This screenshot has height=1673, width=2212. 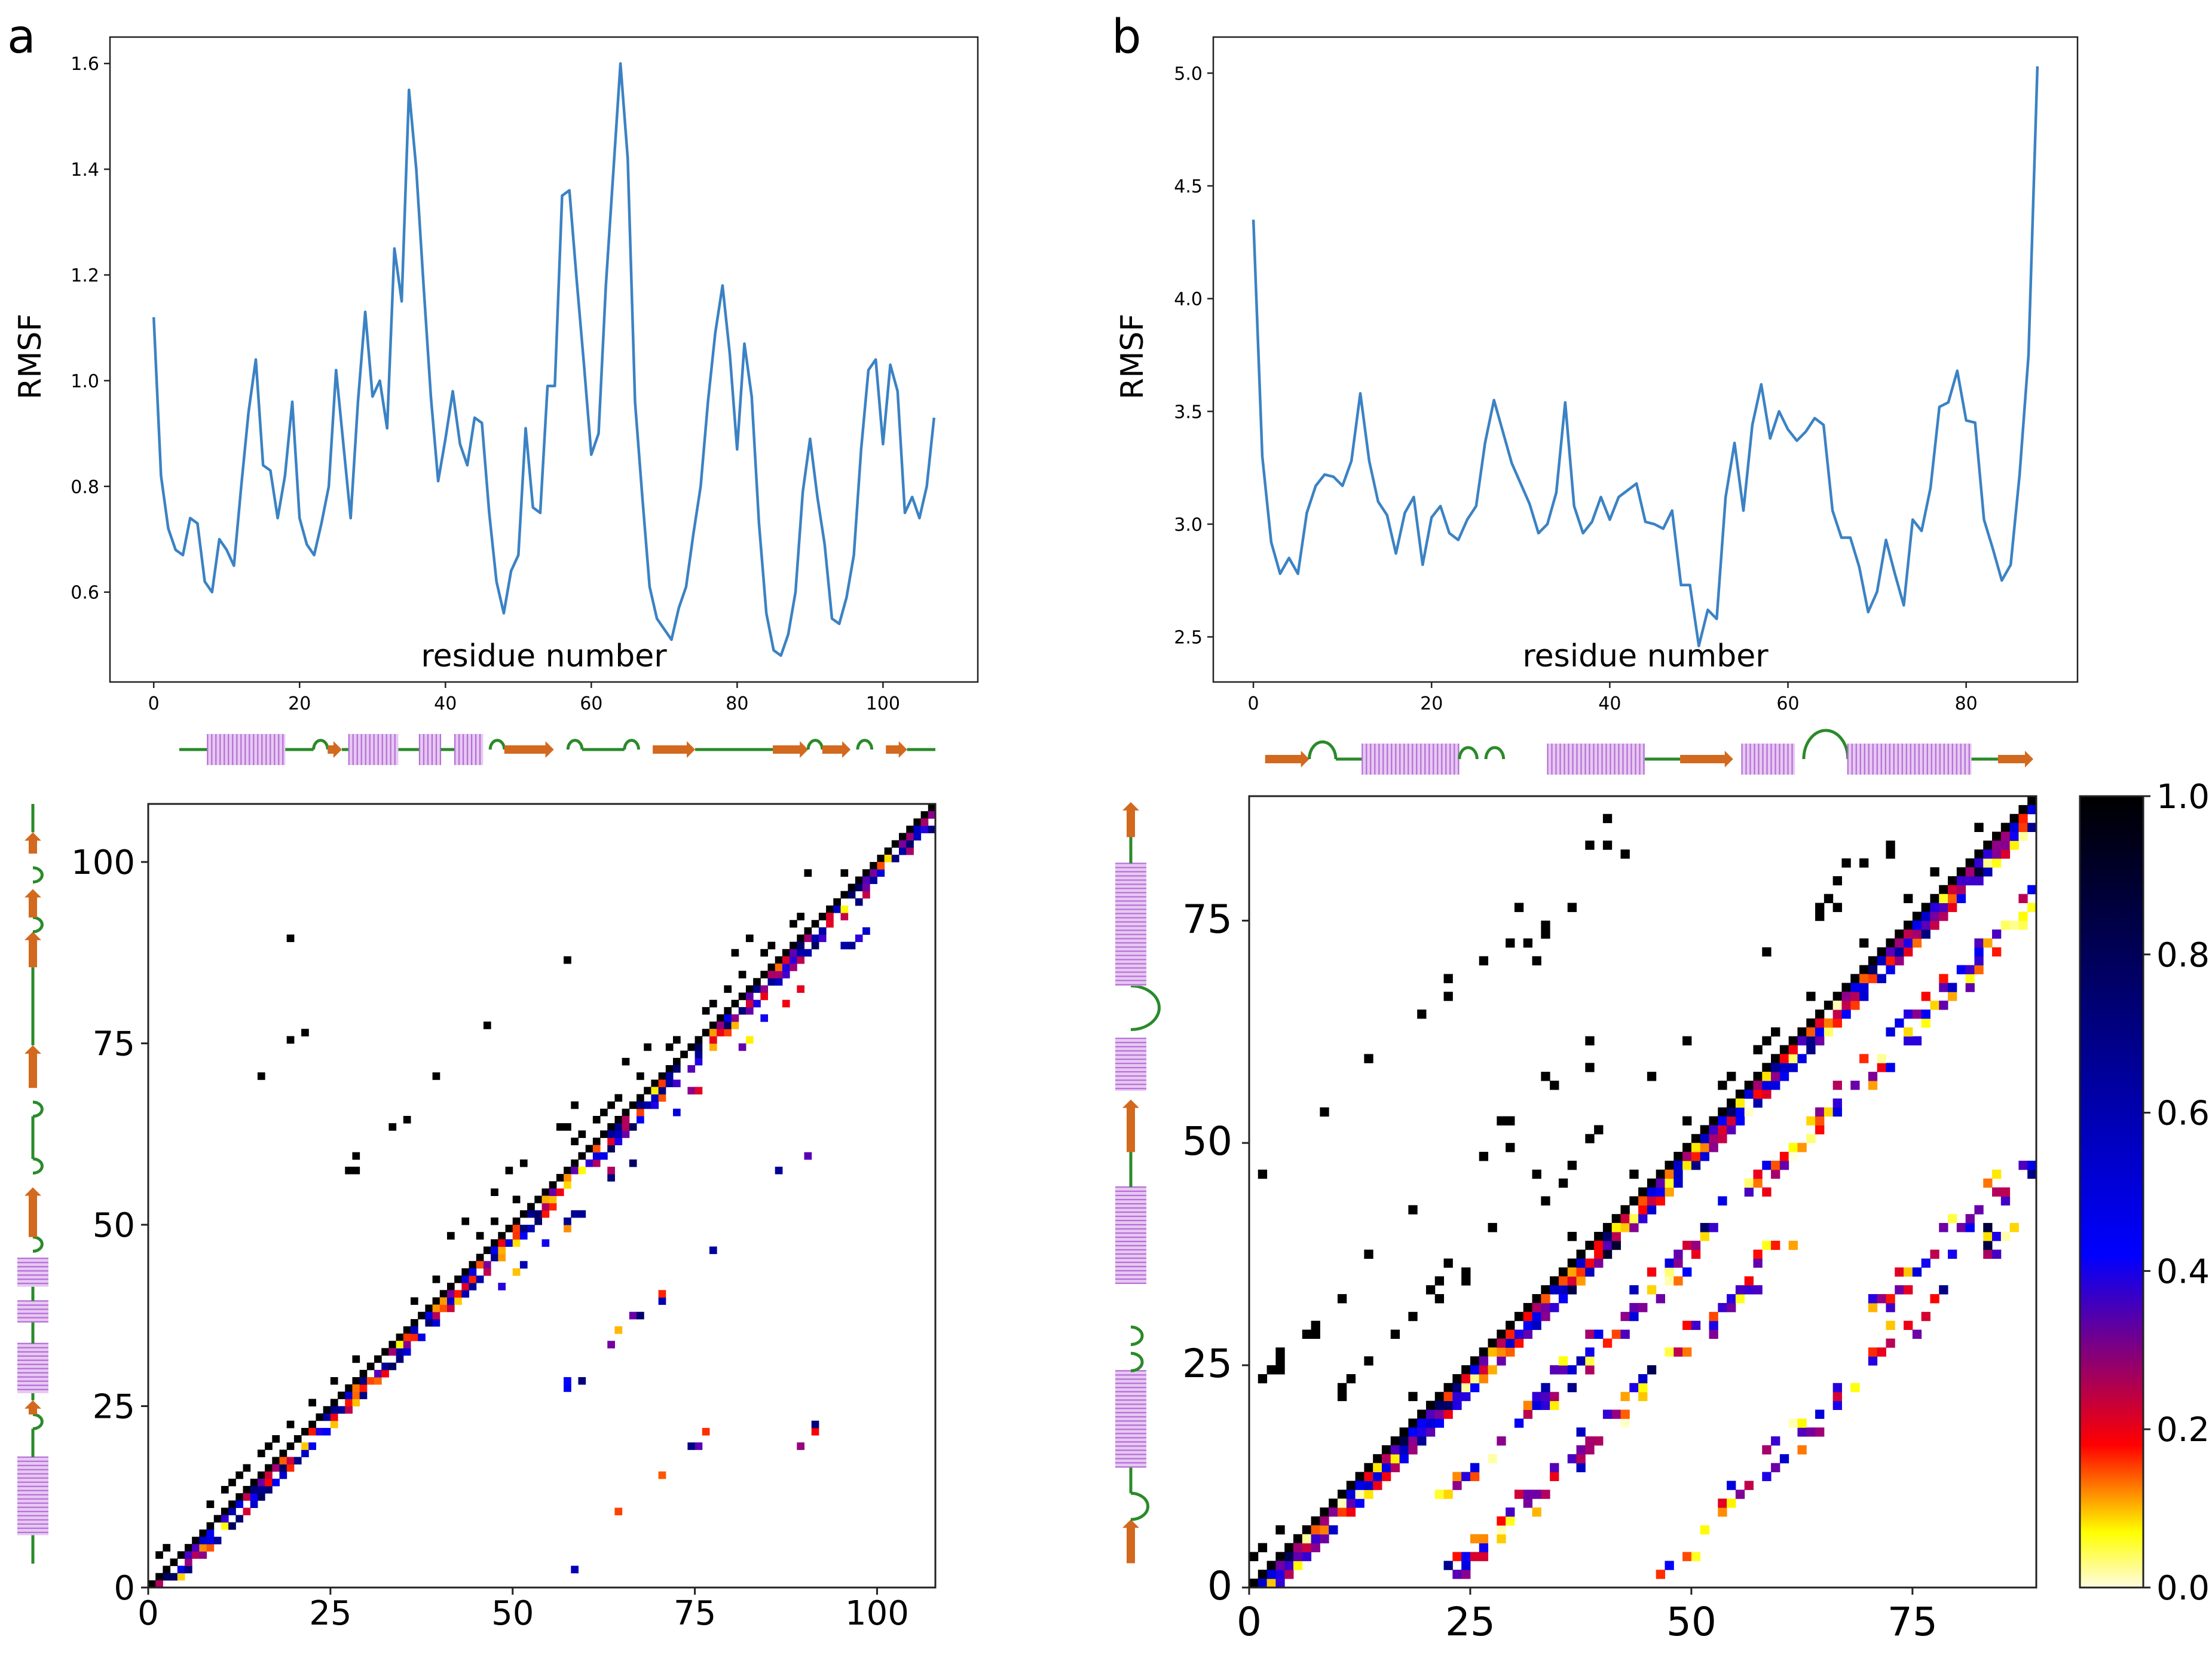 I want to click on y-axis-label: RMSF, so click(x=30, y=357).